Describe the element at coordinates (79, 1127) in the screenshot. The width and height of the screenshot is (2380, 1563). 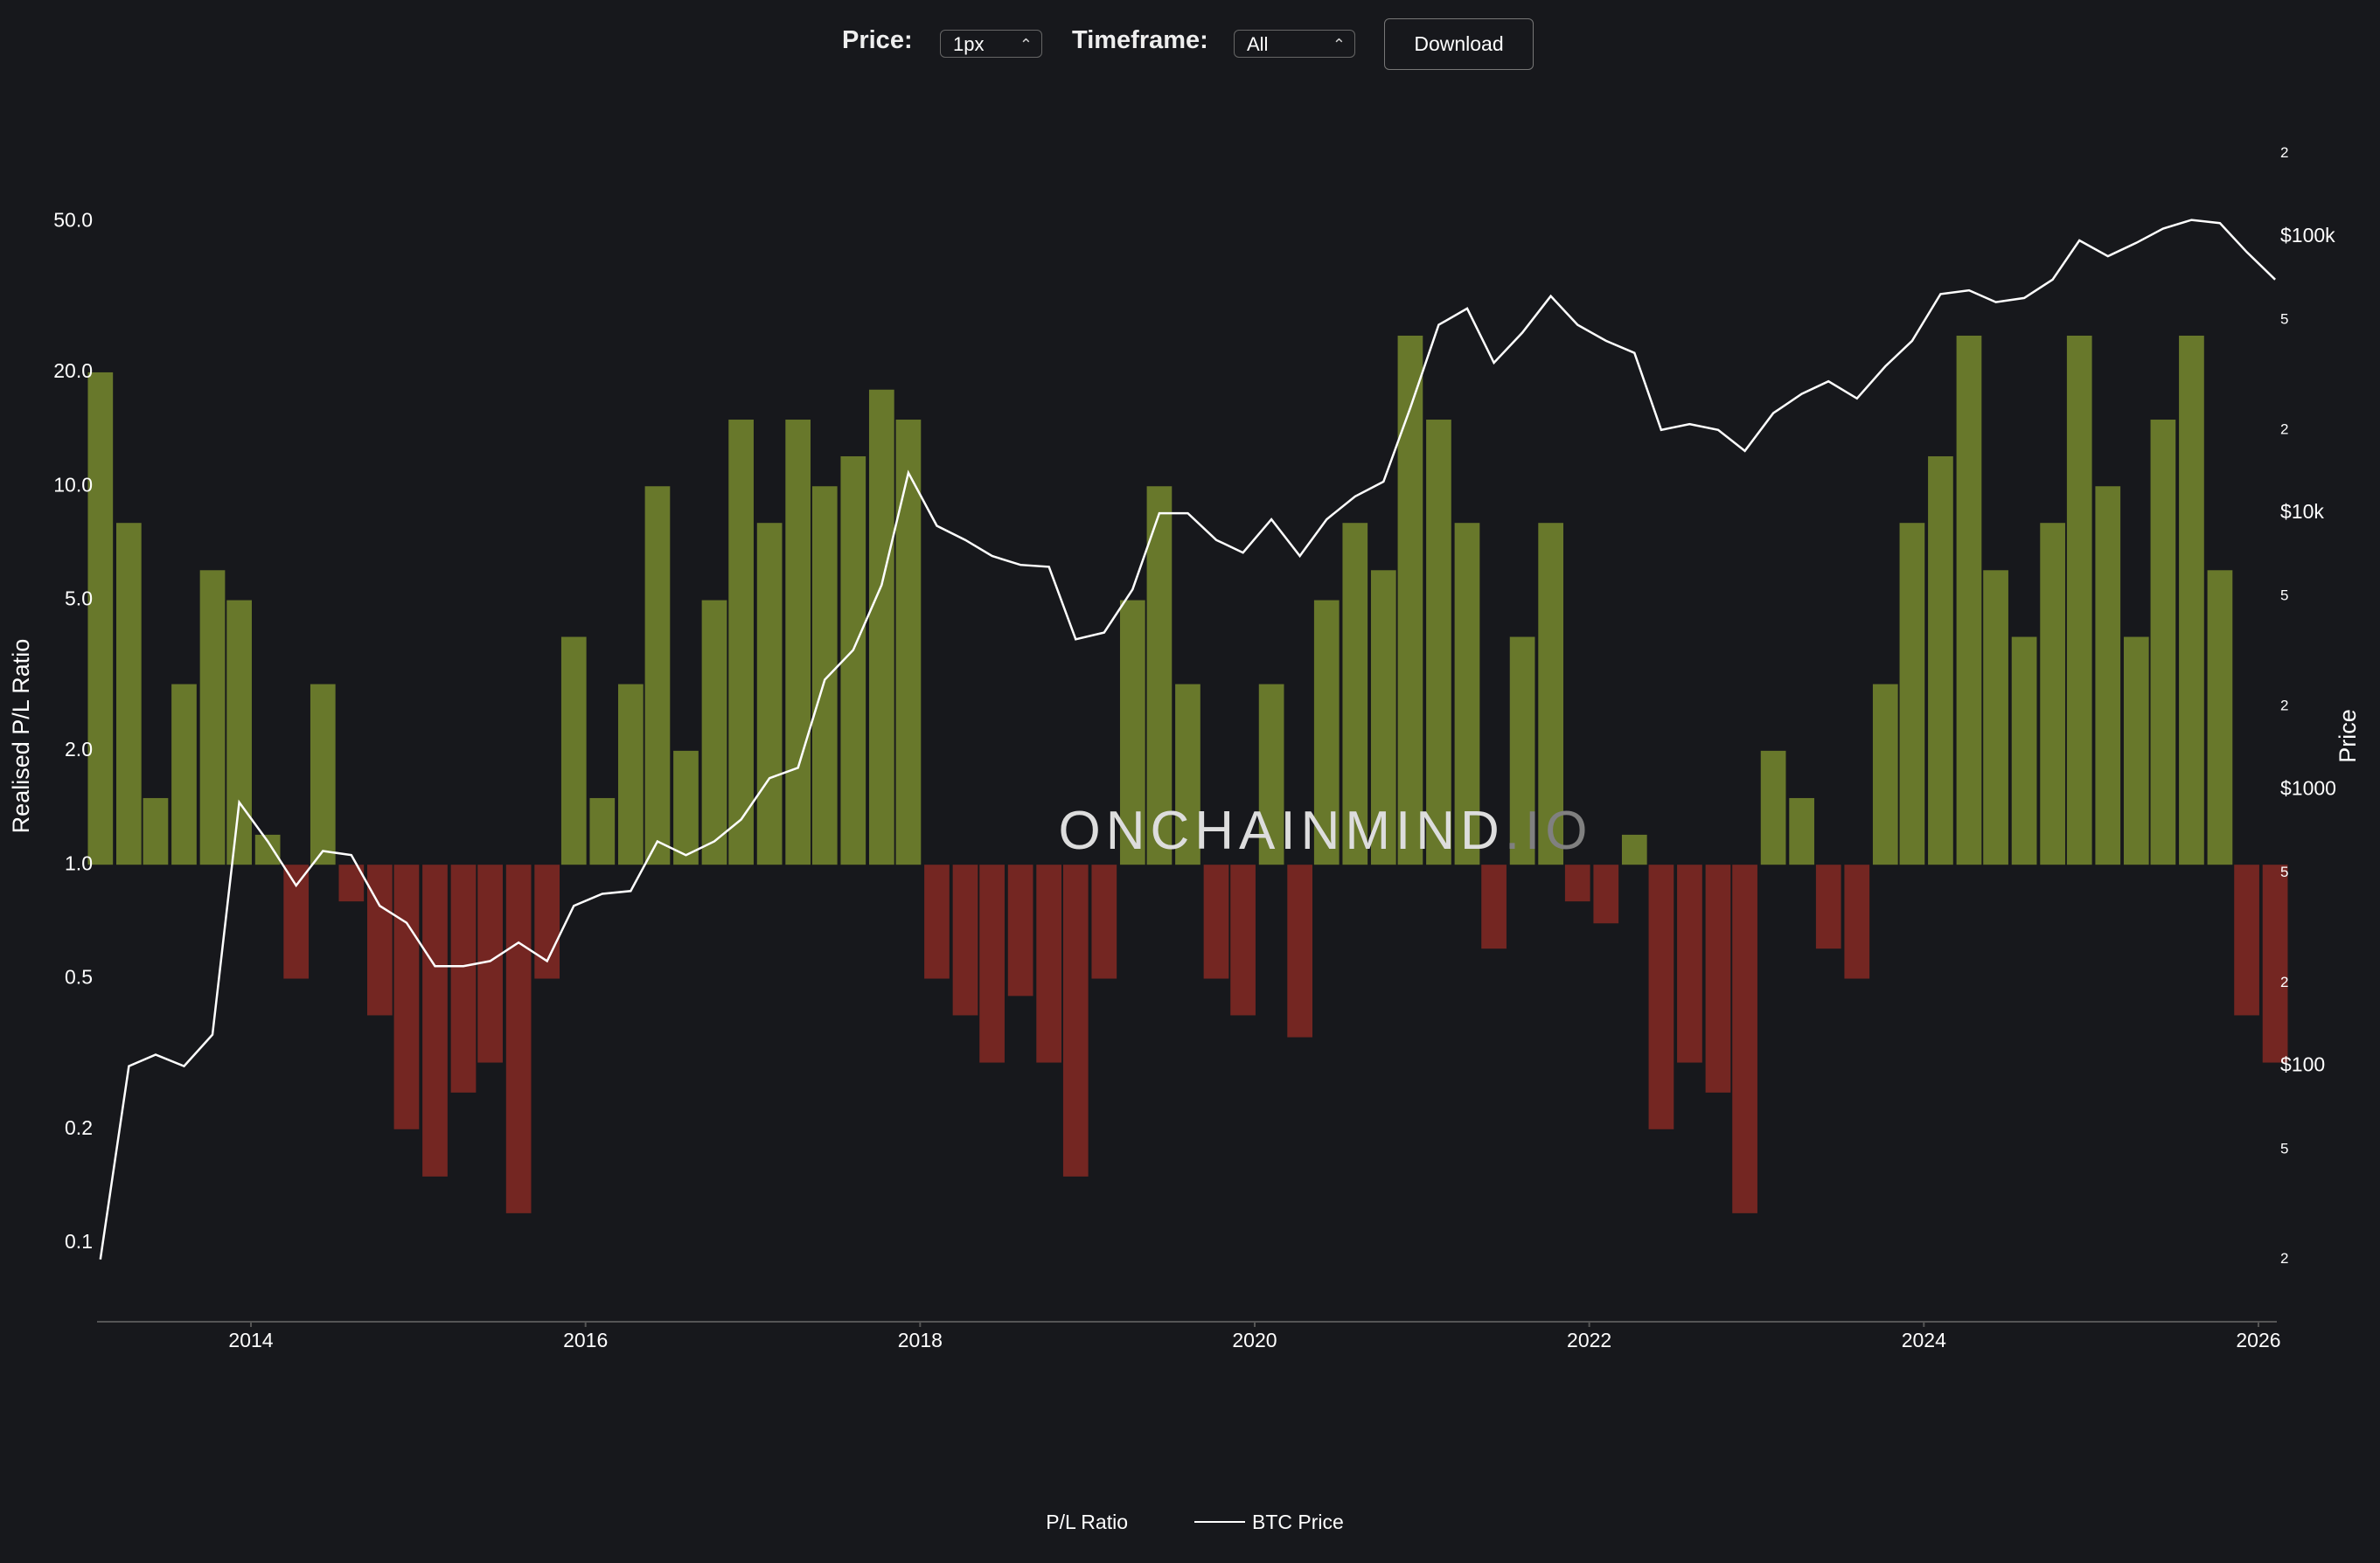
I see `y-tick-label: 0.2` at that location.